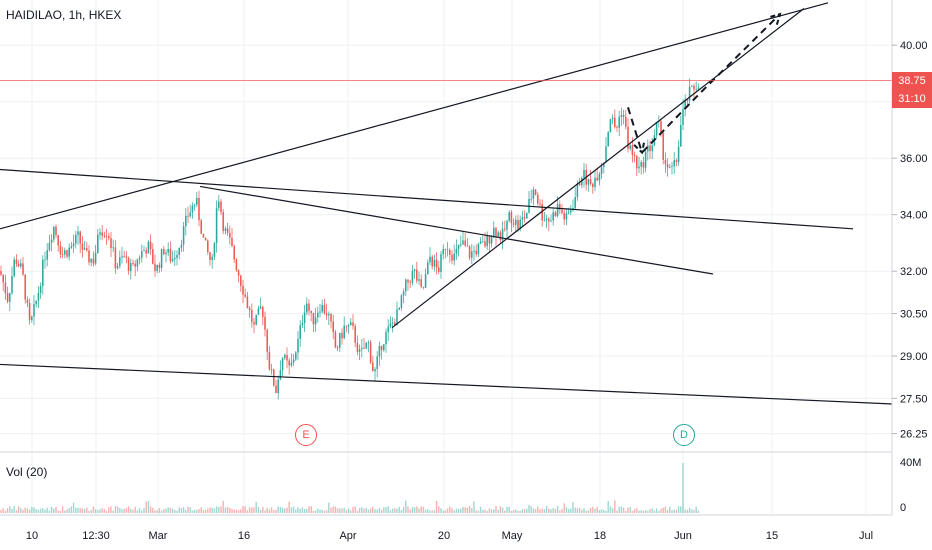 This screenshot has width=932, height=550. What do you see at coordinates (914, 159) in the screenshot?
I see `price-tick-label: 36.00` at bounding box center [914, 159].